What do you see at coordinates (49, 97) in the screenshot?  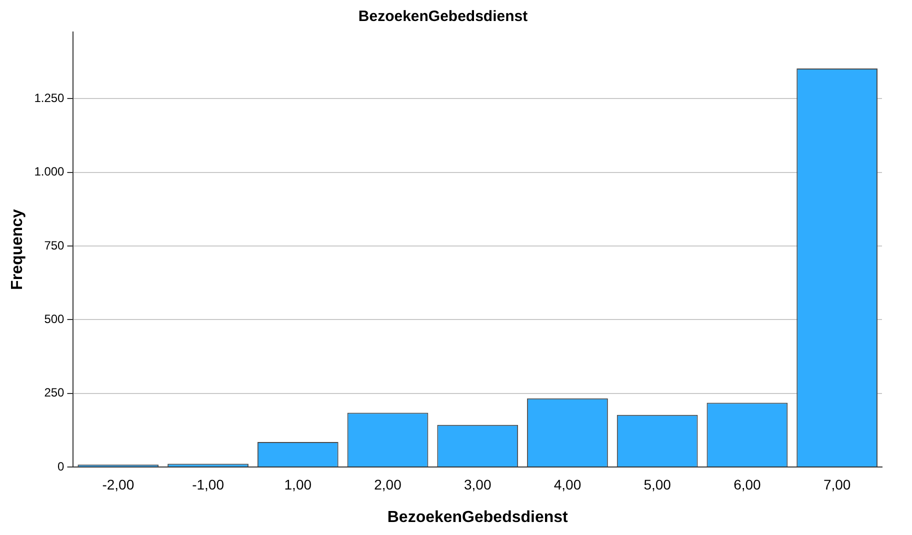 I see `y-tick-label: 1.250` at bounding box center [49, 97].